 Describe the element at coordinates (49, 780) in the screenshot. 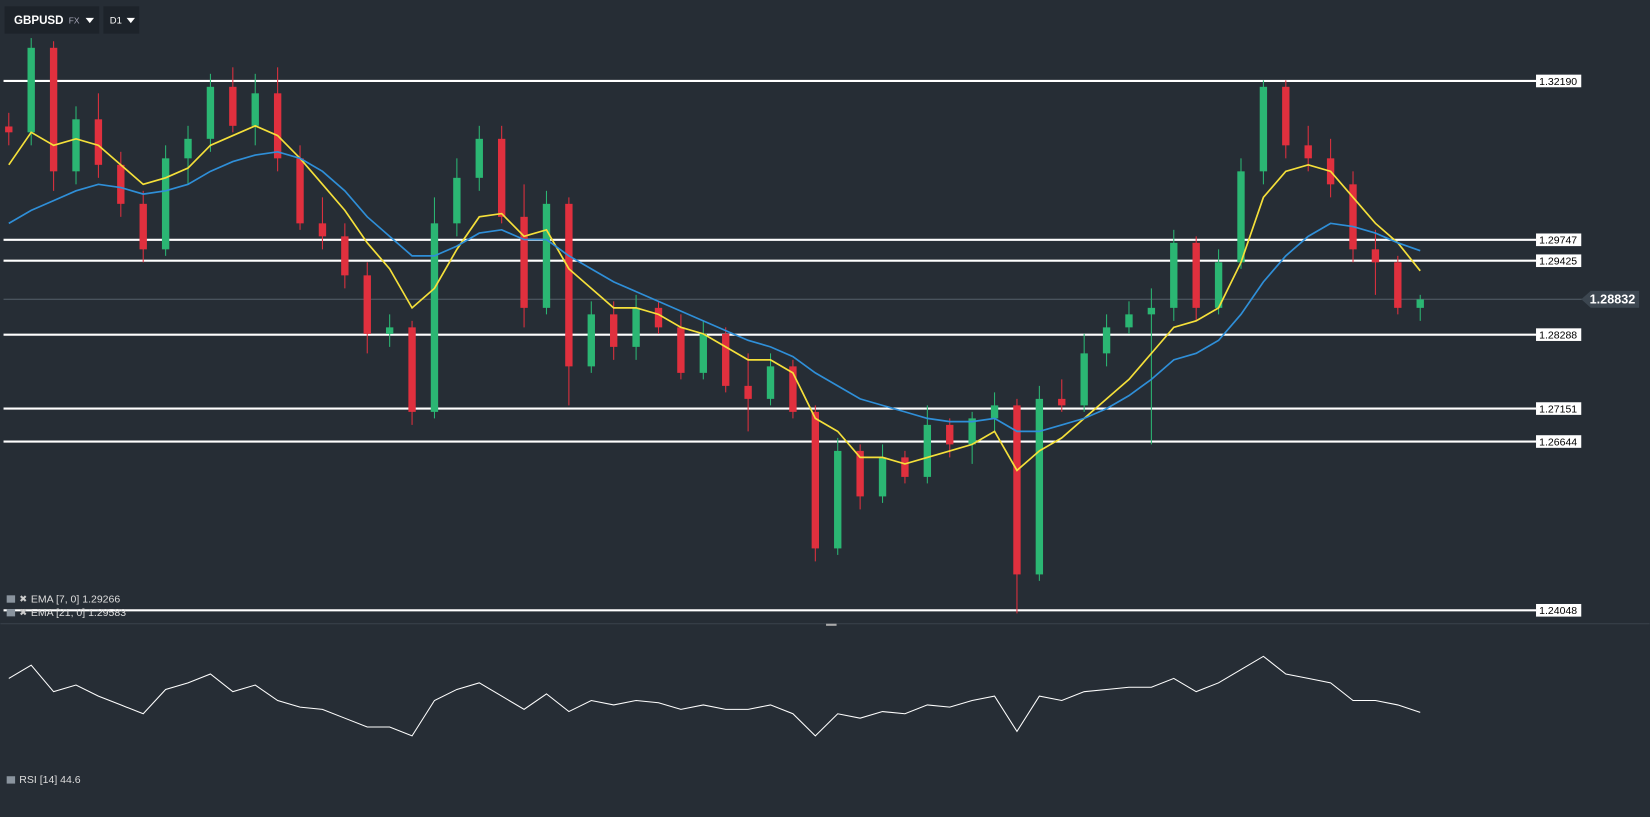

I see `legend-entry: RSI [14] 44.6` at that location.